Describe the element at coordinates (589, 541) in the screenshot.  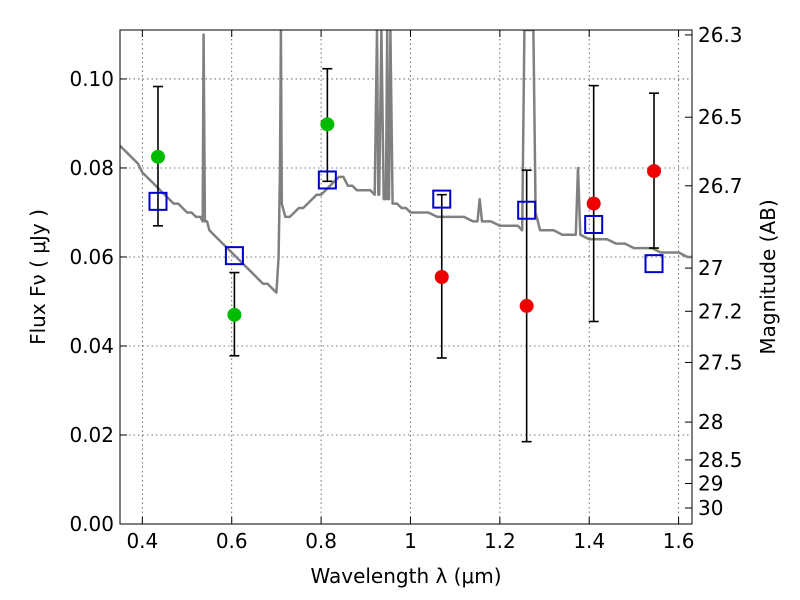
I see `x-tick-label: 1.4` at that location.